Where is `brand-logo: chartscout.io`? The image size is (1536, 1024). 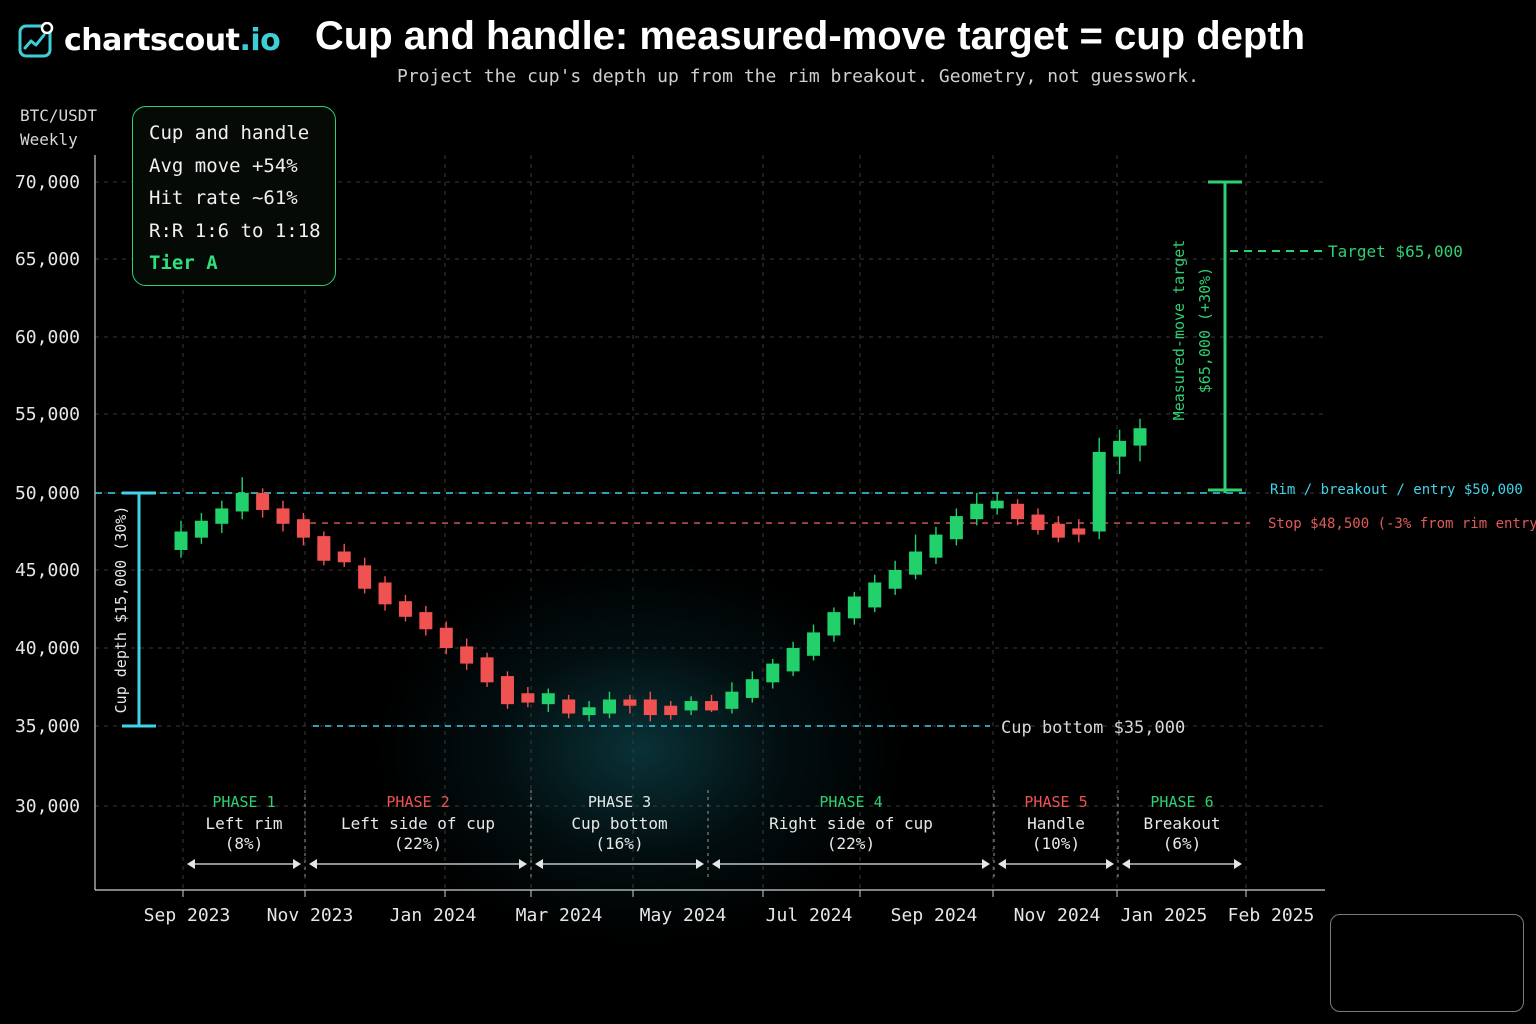 brand-logo: chartscout.io is located at coordinates (149, 40).